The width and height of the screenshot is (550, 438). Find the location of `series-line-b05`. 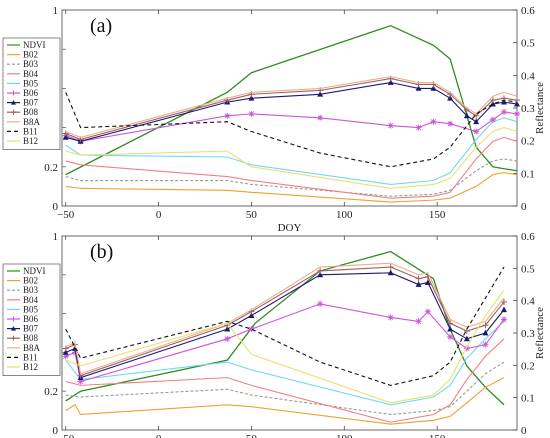

series-line-b05 is located at coordinates (291, 151).